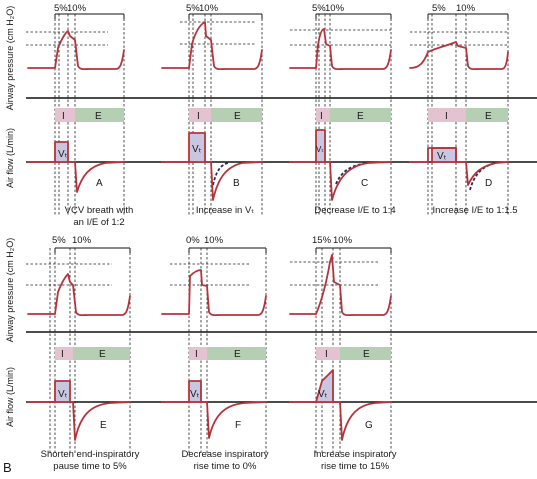 The height and width of the screenshot is (479, 537). I want to click on svg-text: 15%, so click(322, 240).